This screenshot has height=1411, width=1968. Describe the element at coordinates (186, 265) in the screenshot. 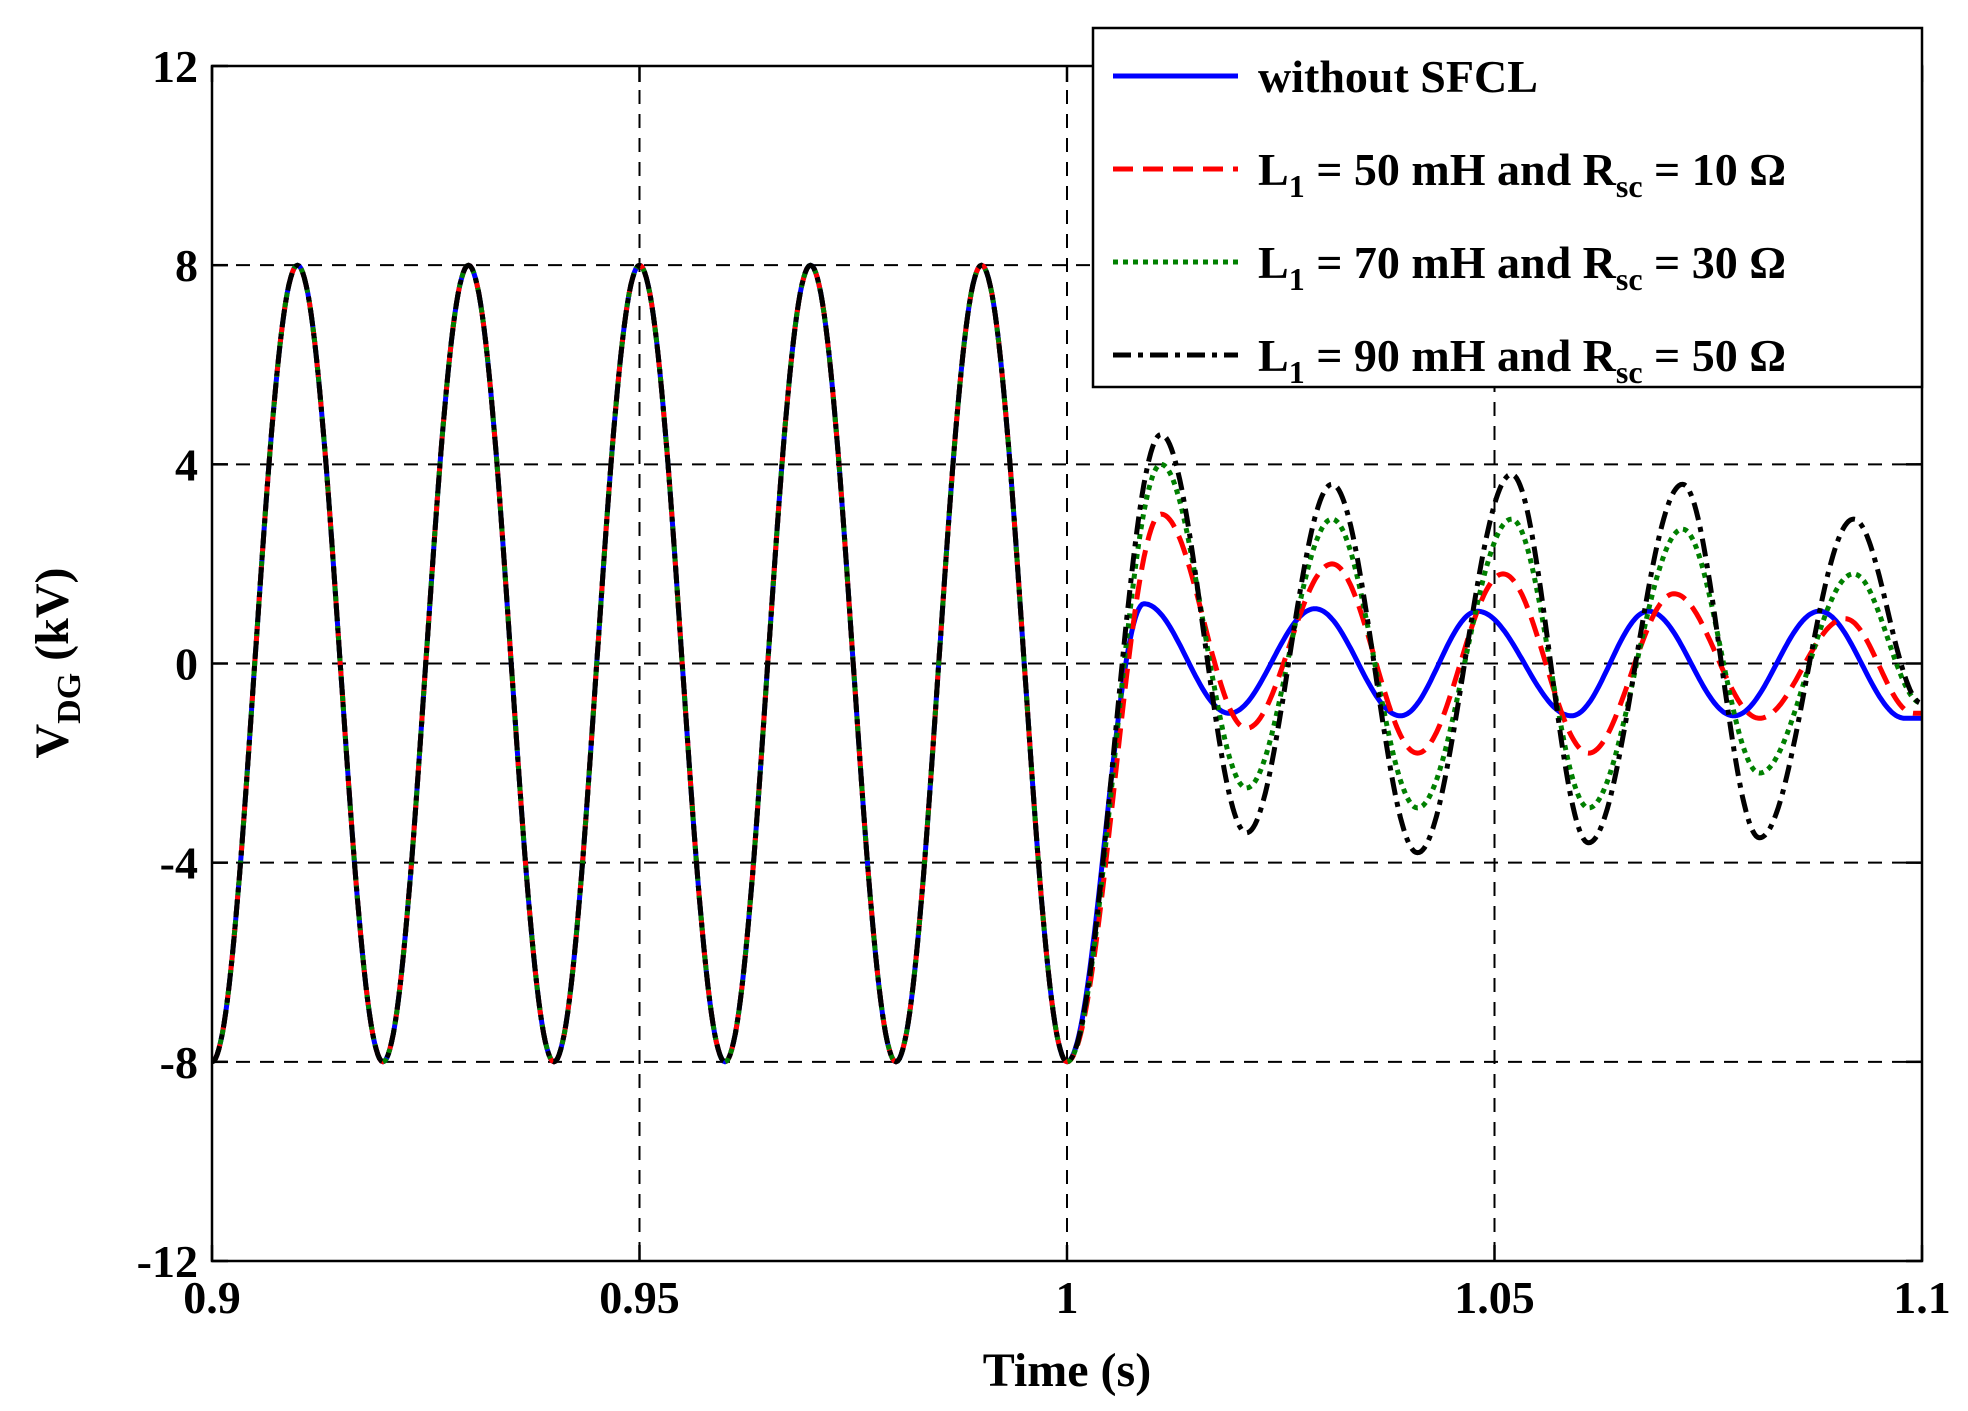

I see `y-tick-label: 8` at that location.